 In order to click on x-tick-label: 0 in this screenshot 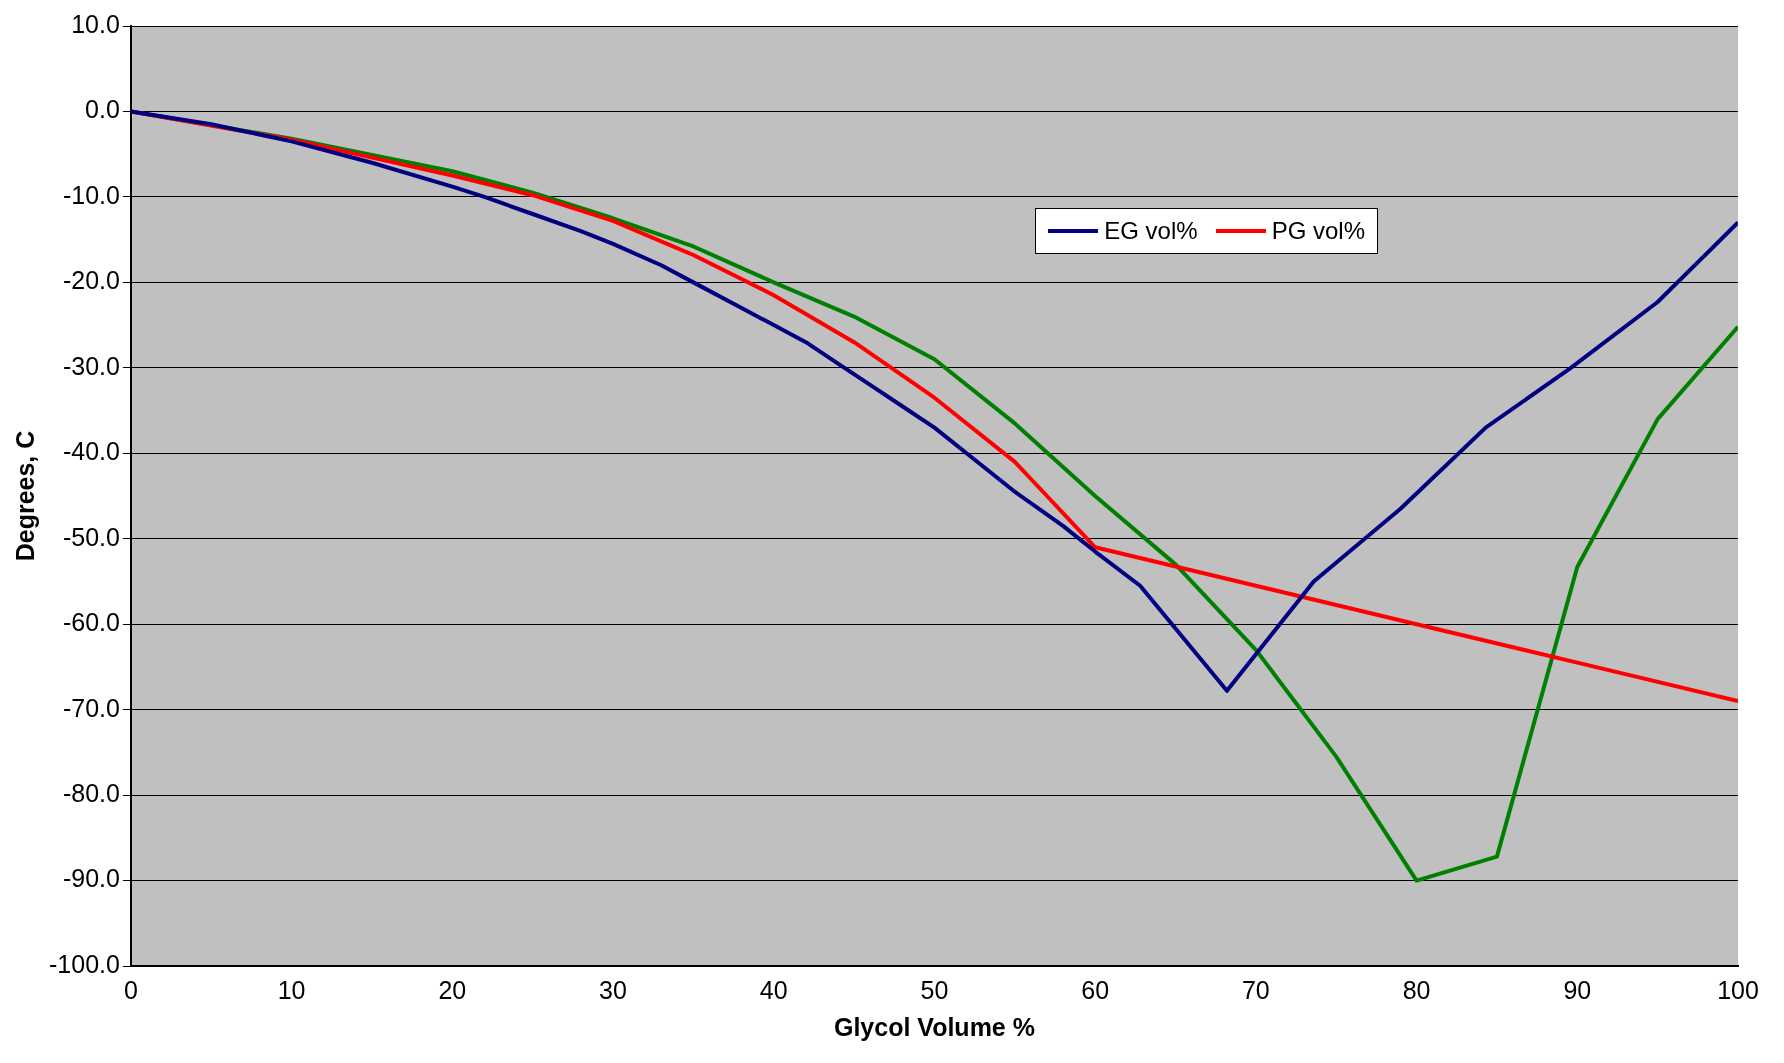, I will do `click(130, 989)`.